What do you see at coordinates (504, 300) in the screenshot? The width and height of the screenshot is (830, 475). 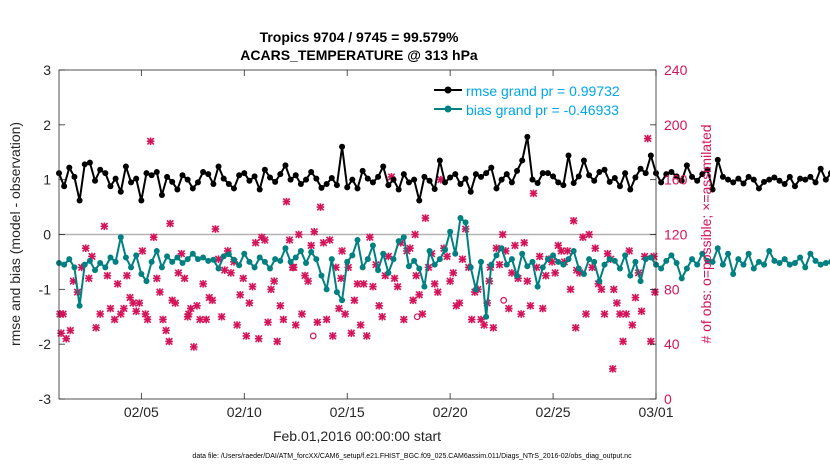 I see `obs-possible-marker` at bounding box center [504, 300].